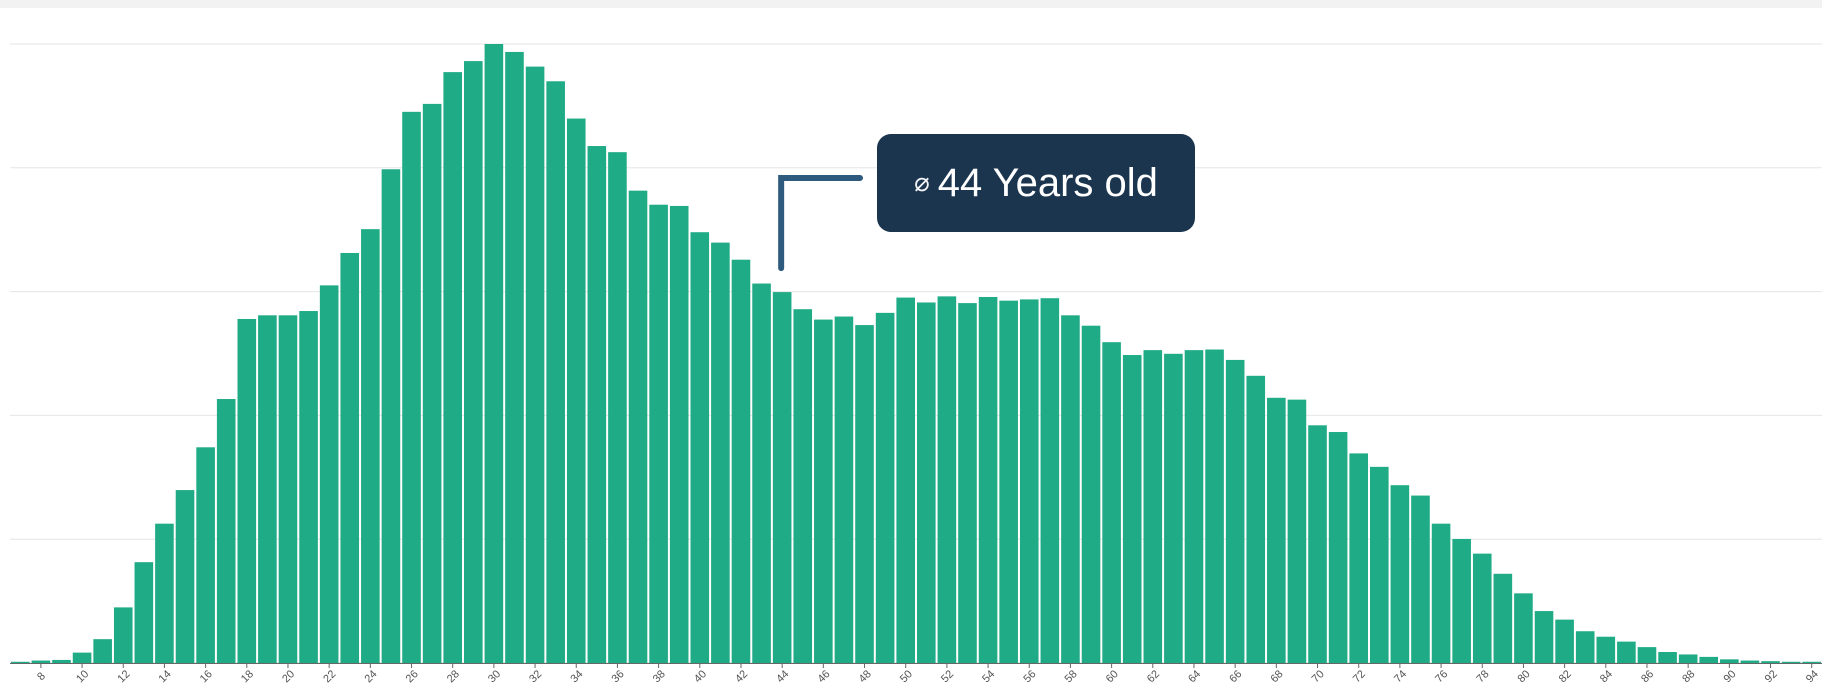  Describe the element at coordinates (820, 223) in the screenshot. I see `callout-leader-line` at that location.